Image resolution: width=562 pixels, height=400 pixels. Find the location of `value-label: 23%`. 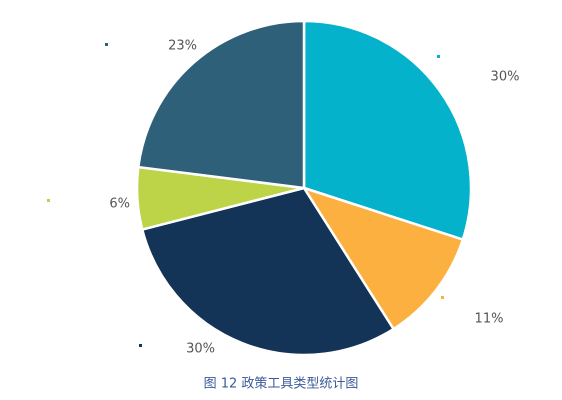

value-label: 23% is located at coordinates (182, 46).